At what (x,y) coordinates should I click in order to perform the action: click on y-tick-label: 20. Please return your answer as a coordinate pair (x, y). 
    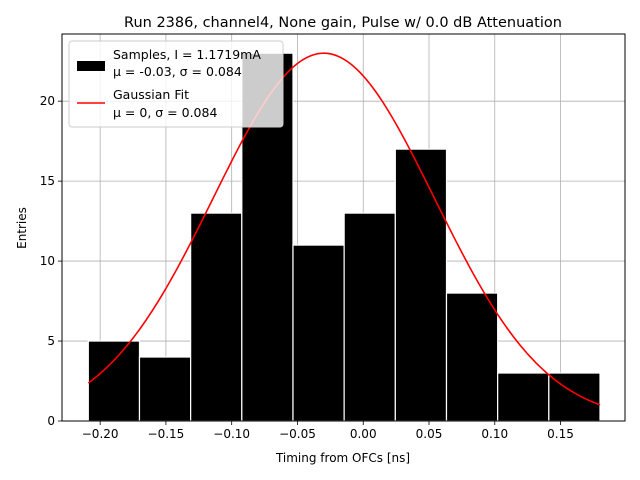
    Looking at the image, I should click on (47, 101).